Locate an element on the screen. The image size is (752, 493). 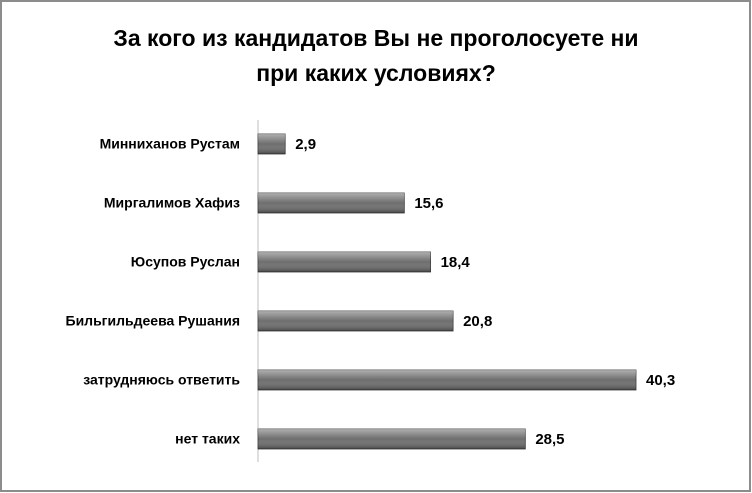
category-label: нет таких is located at coordinates (207, 439).